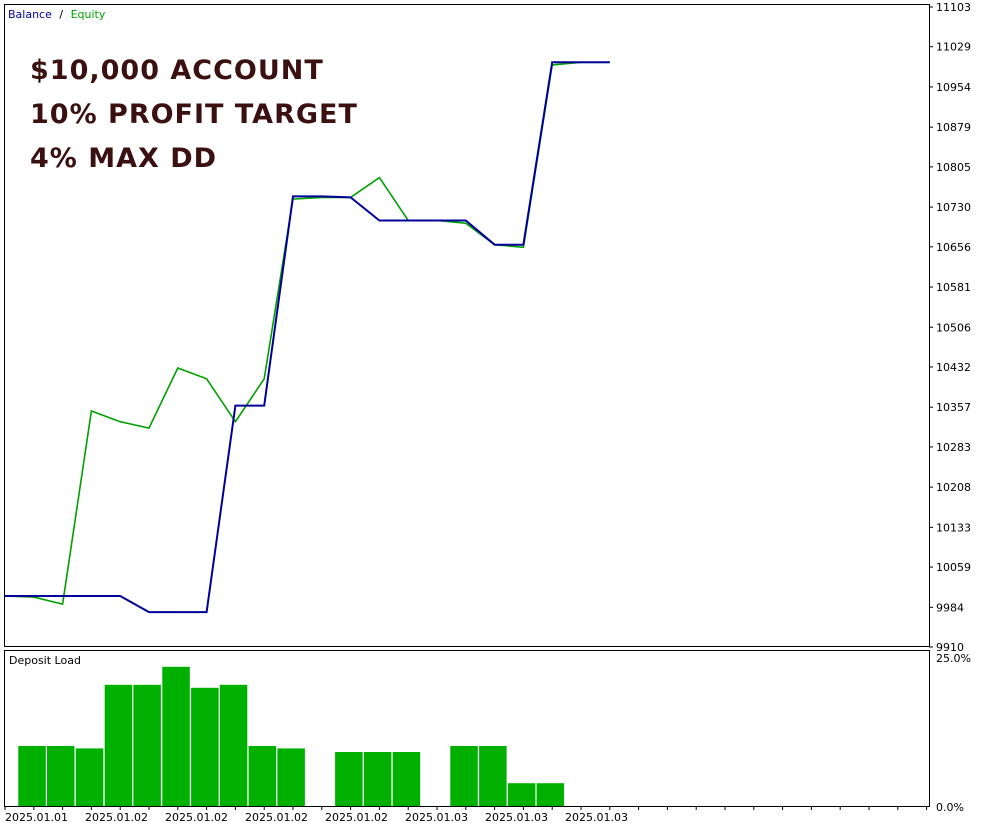 This screenshot has width=986, height=827. What do you see at coordinates (45, 660) in the screenshot?
I see `deposit-load-title: Deposit Load` at bounding box center [45, 660].